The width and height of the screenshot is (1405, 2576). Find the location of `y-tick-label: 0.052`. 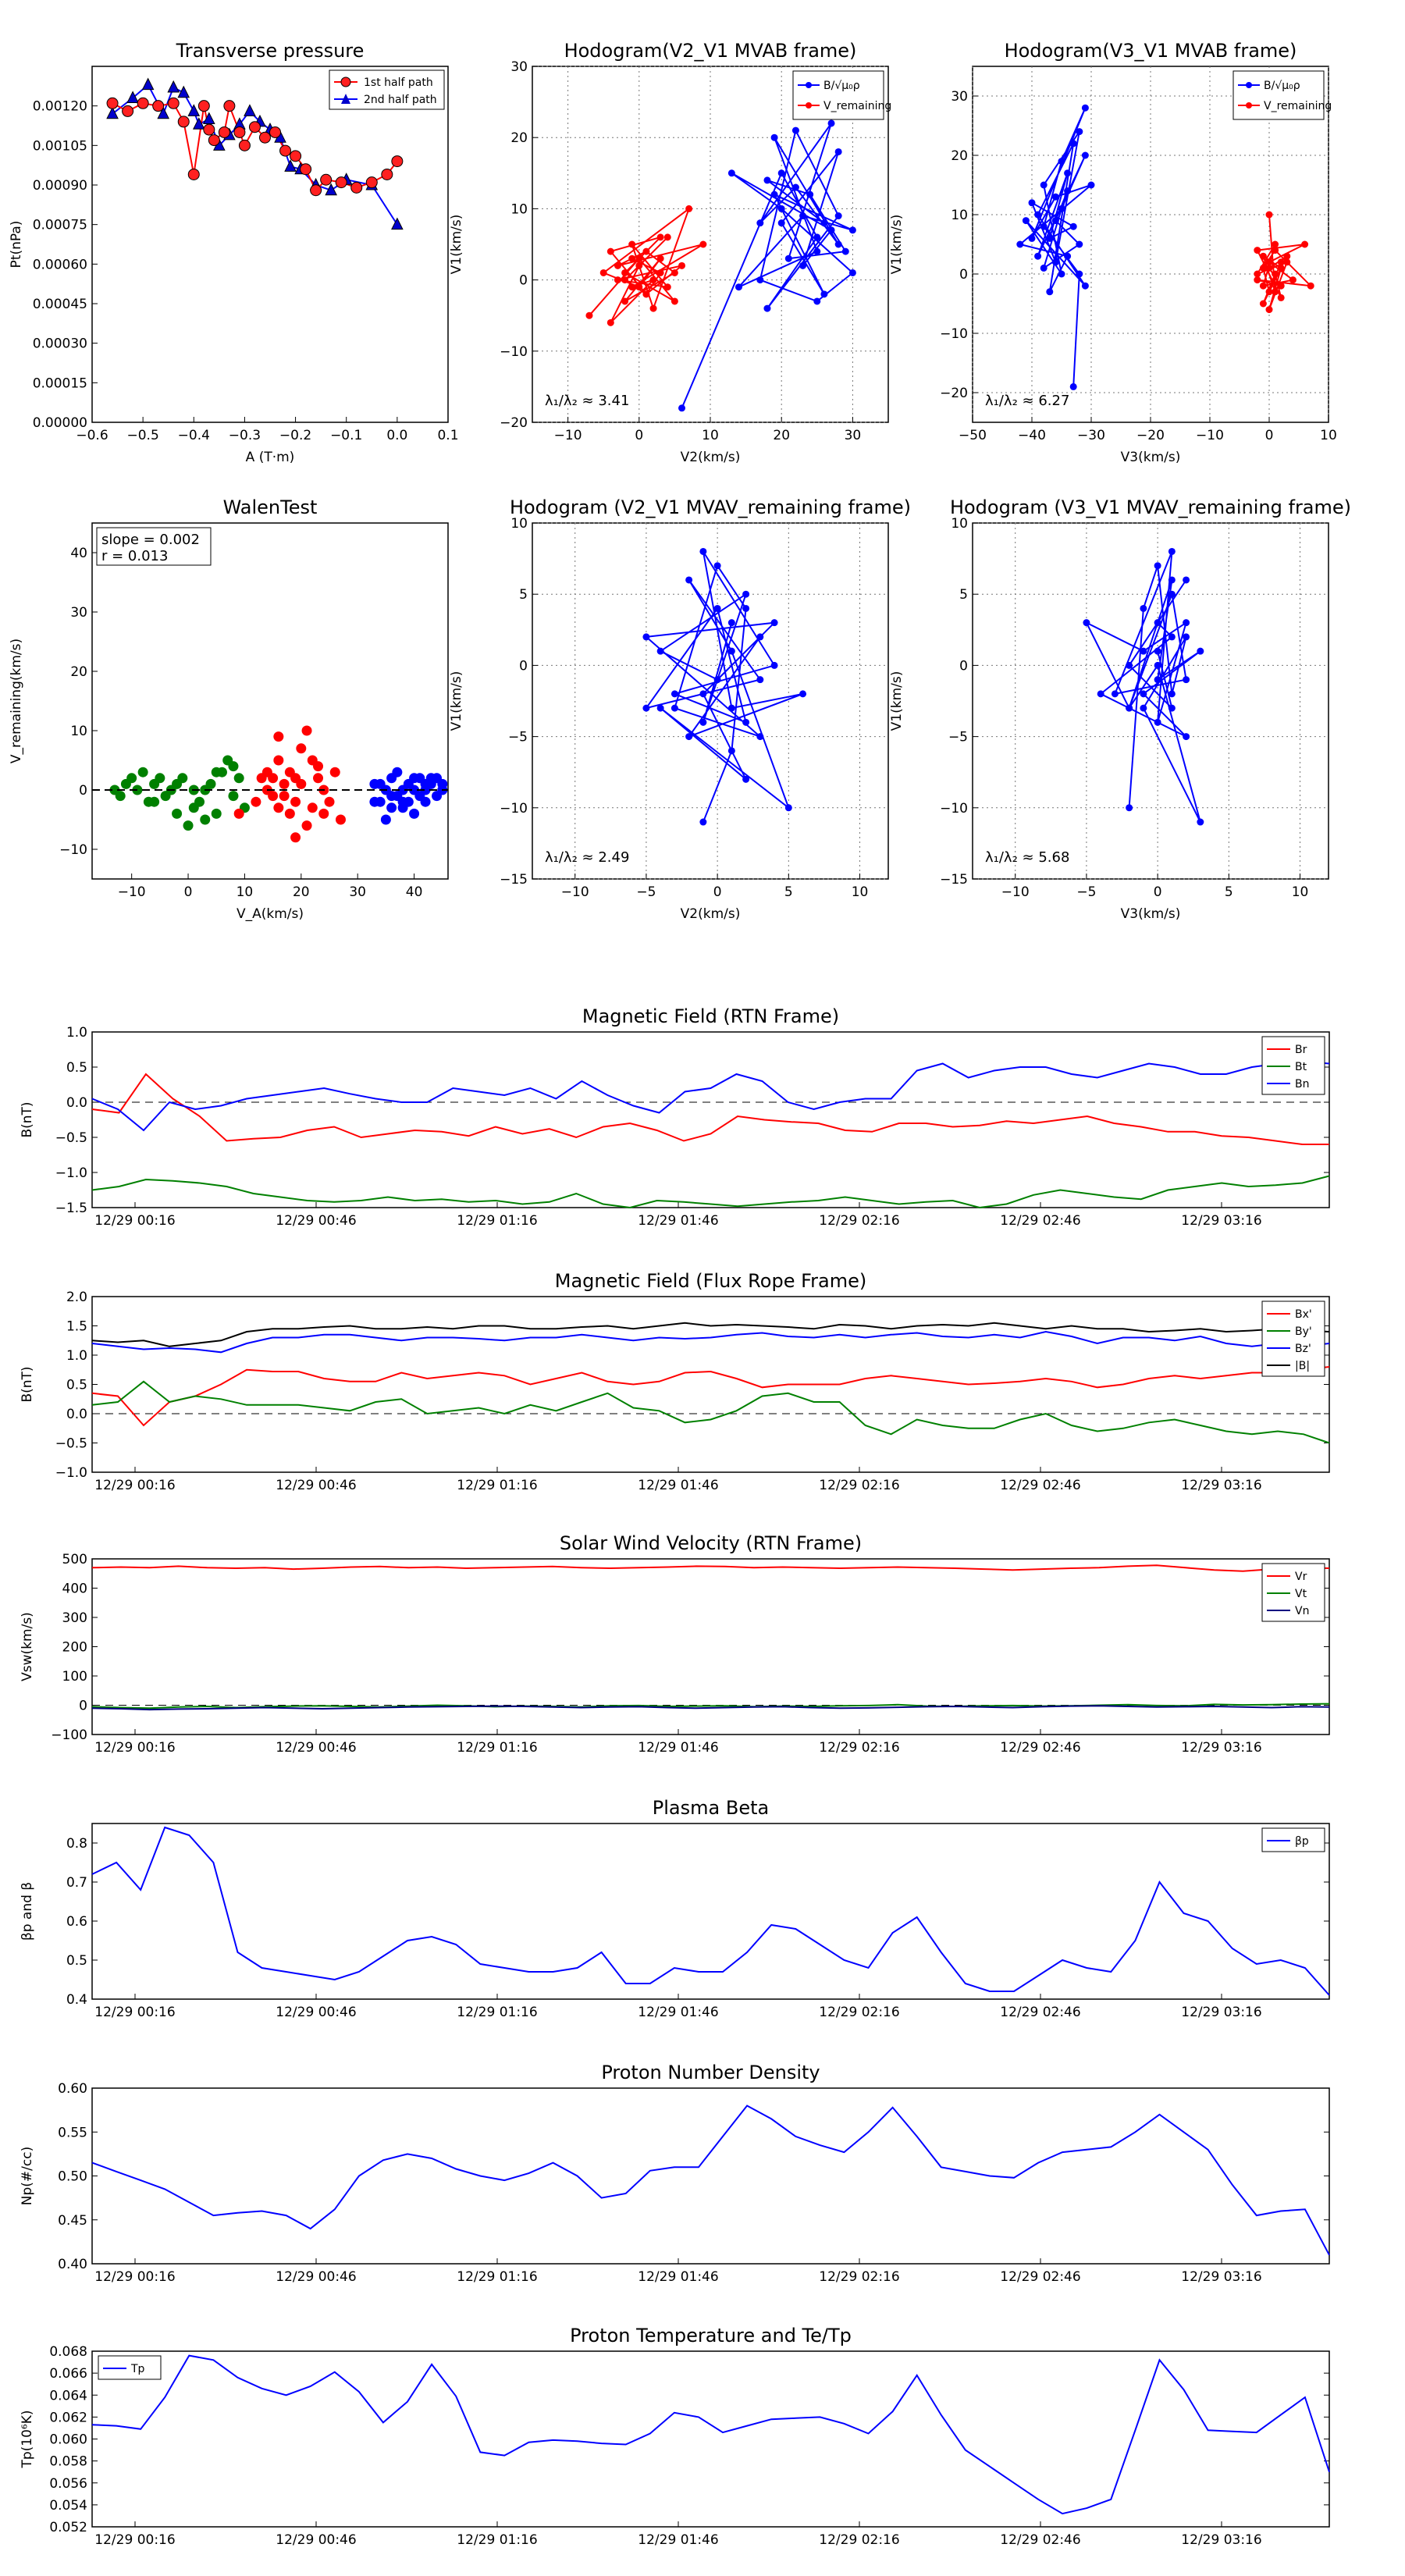

y-tick-label: 0.052 is located at coordinates (68, 2527).